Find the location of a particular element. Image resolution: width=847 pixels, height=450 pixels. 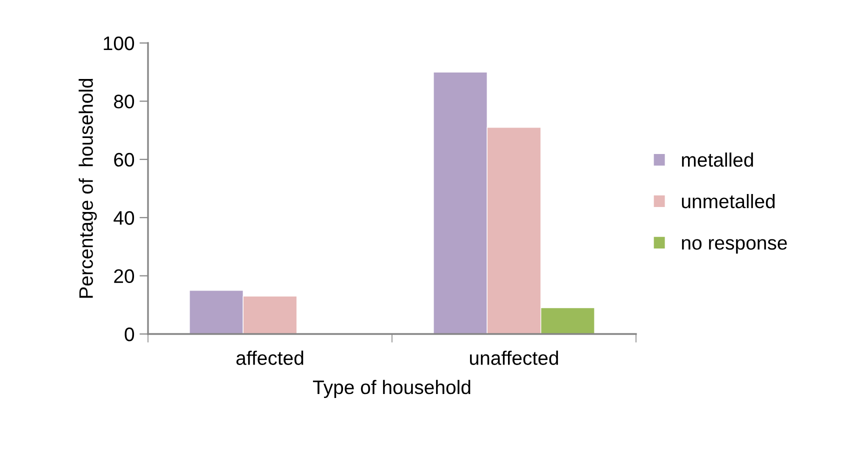

x-tick-label: affected is located at coordinates (270, 357).